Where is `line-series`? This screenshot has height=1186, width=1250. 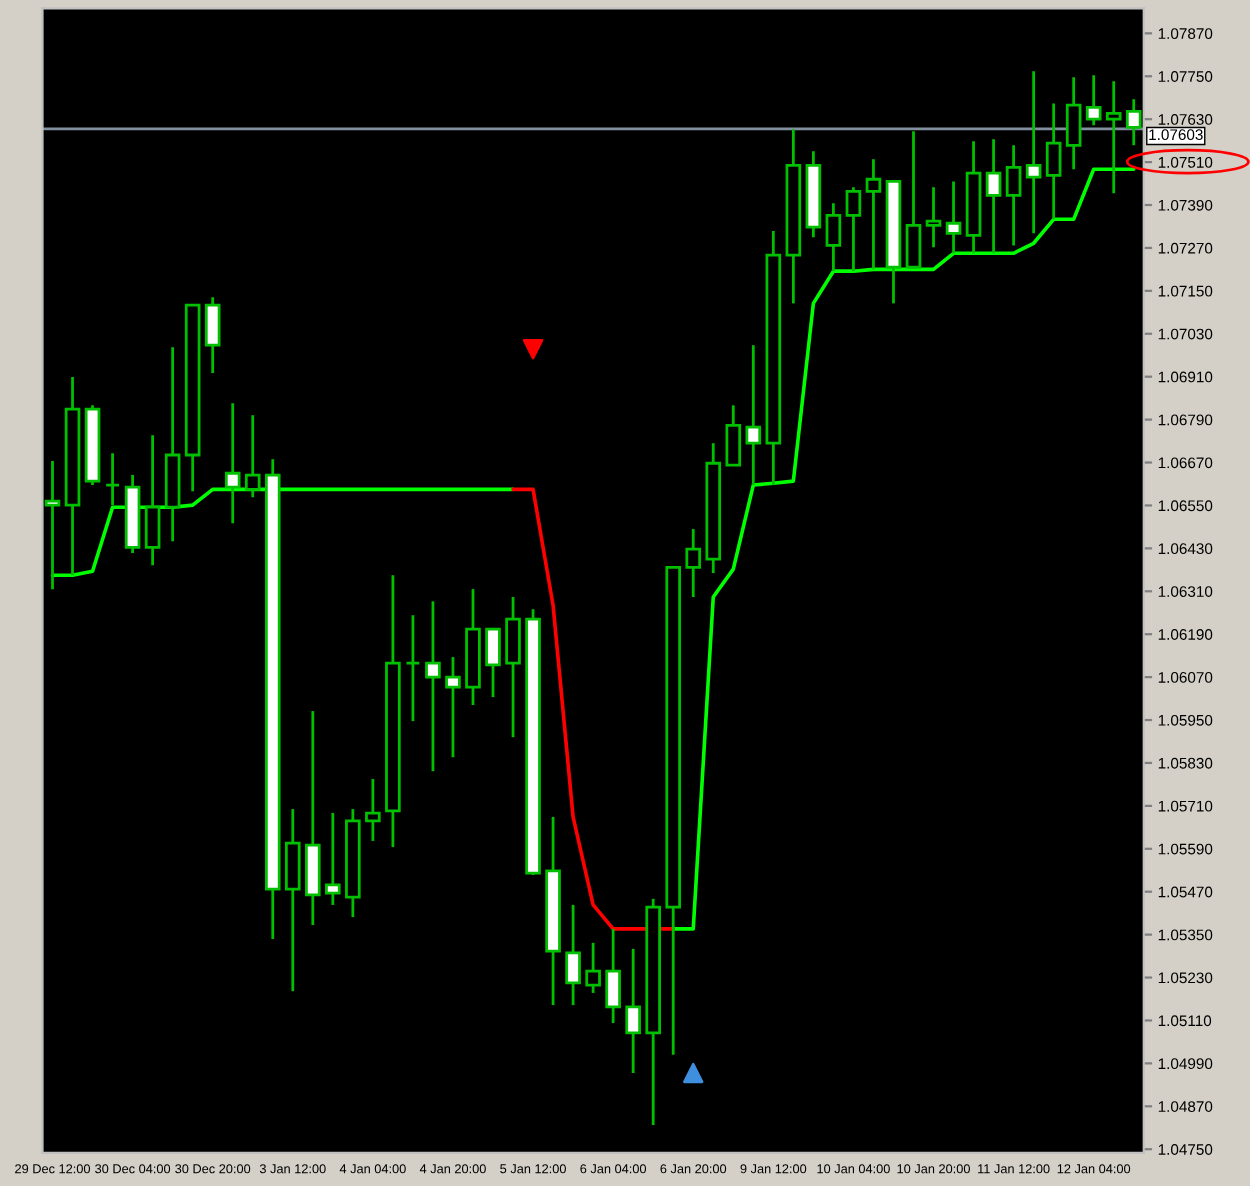
line-series is located at coordinates (593, 709).